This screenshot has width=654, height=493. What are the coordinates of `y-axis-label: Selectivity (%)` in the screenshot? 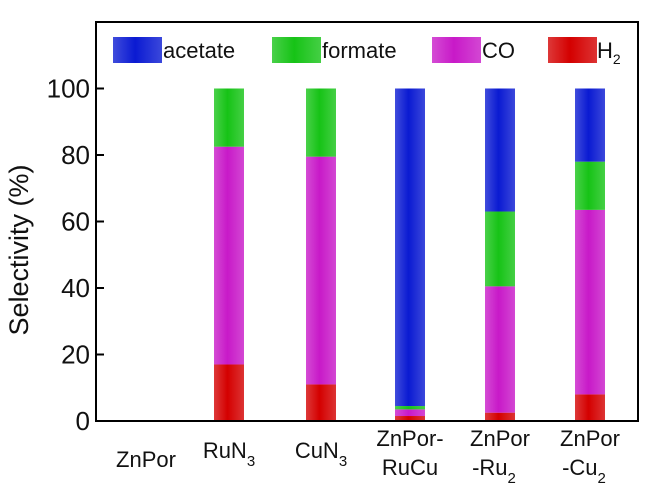 It's located at (19, 249).